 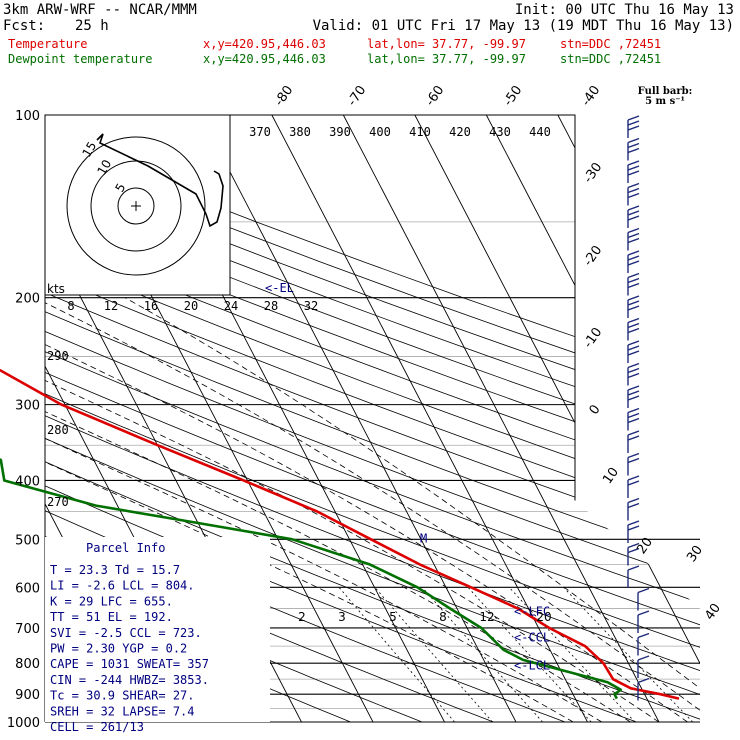 What do you see at coordinates (191, 306) in the screenshot?
I see `thetae-label: 20` at bounding box center [191, 306].